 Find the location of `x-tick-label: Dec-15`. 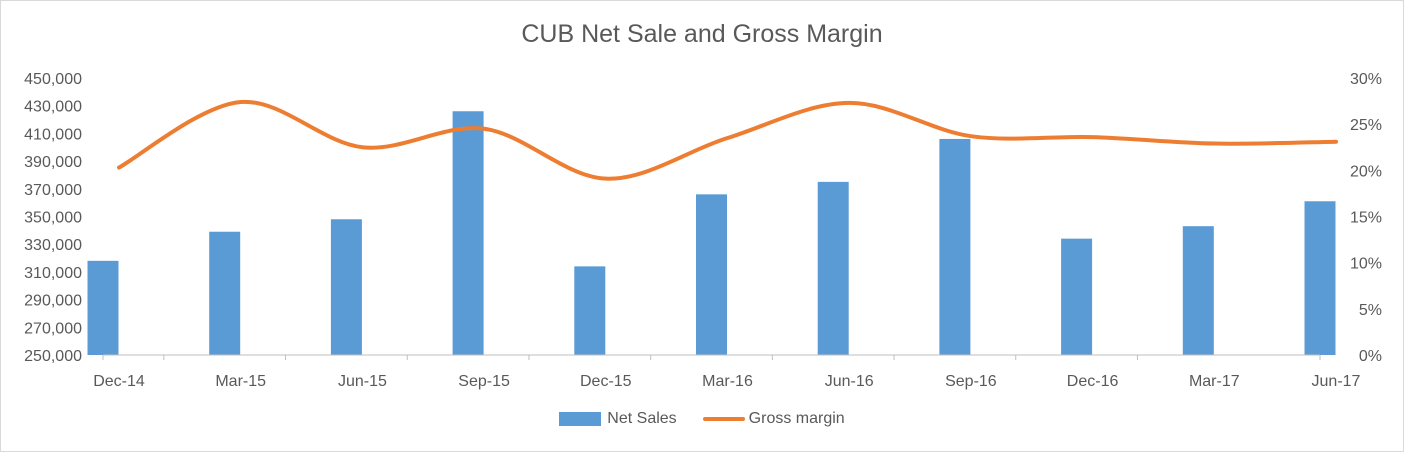

x-tick-label: Dec-15 is located at coordinates (606, 381).